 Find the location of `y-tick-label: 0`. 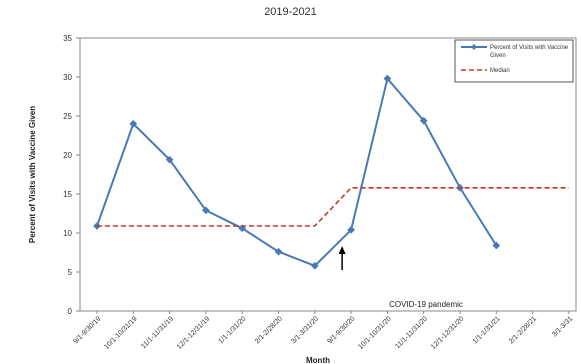

y-tick-label: 0 is located at coordinates (70, 311).